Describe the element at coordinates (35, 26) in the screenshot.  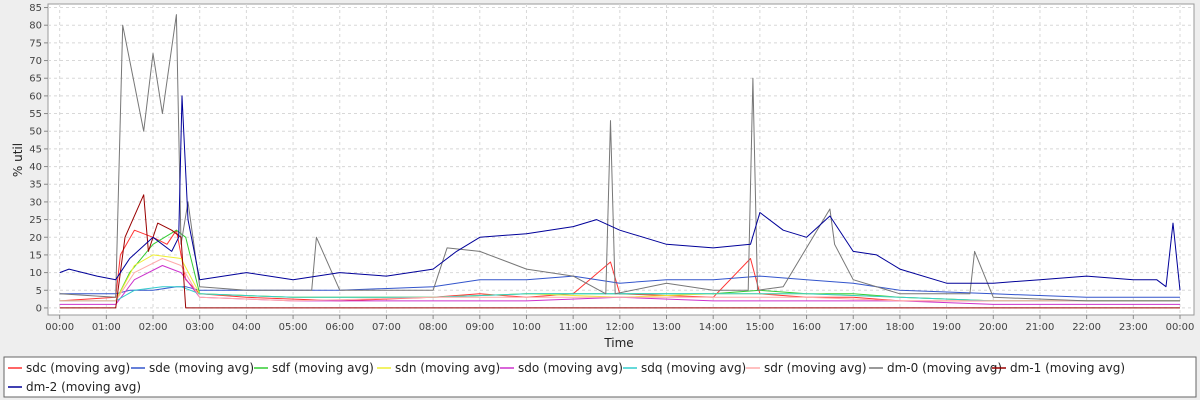
I see `y-tick-label: 80` at that location.